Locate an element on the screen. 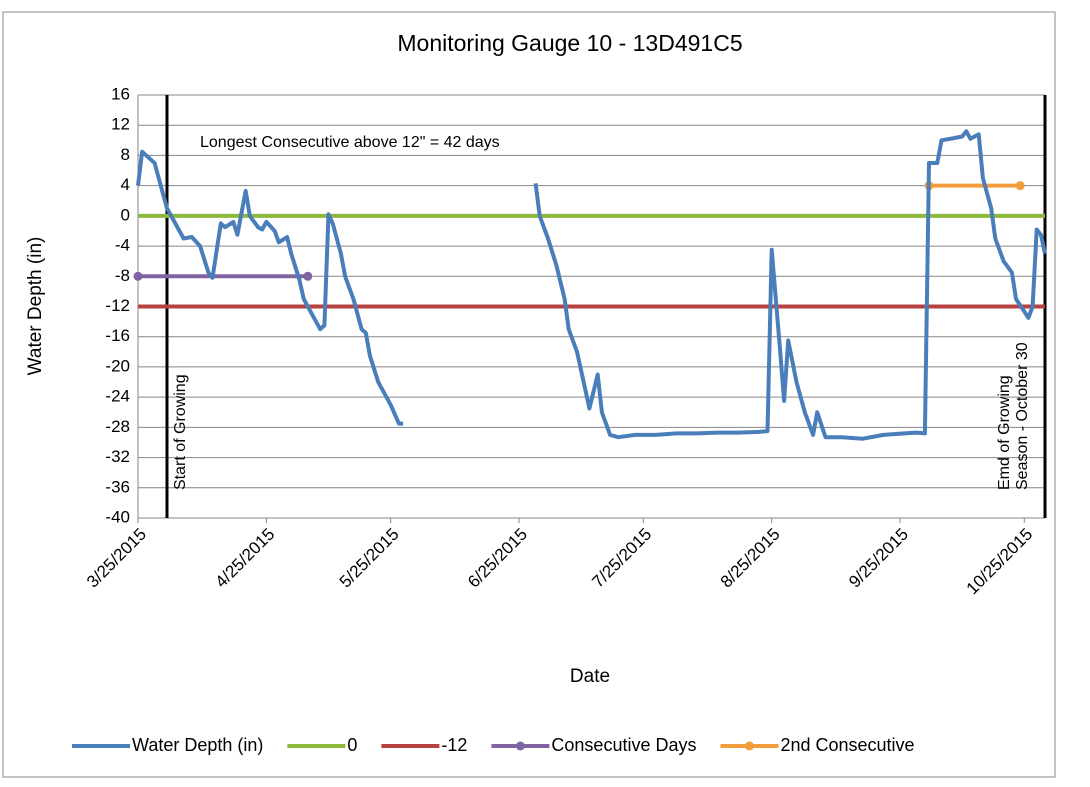  y-tick-label: -24 is located at coordinates (117, 396).